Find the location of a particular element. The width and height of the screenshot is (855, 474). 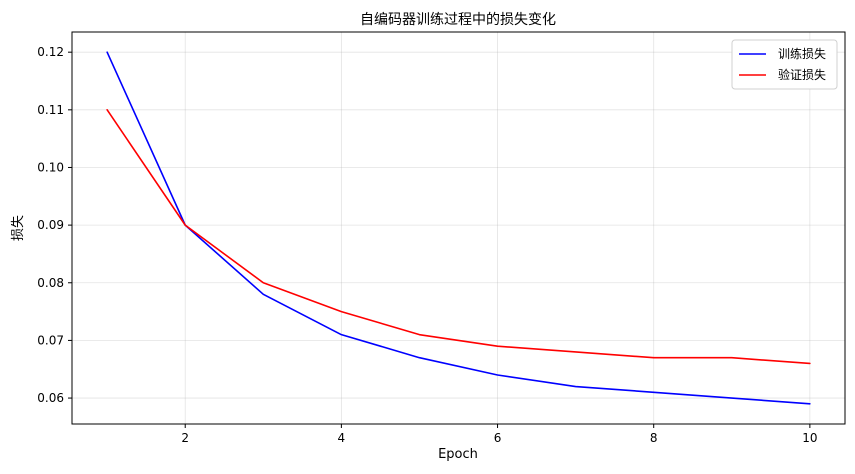

x-tick-label: 6 is located at coordinates (498, 438).